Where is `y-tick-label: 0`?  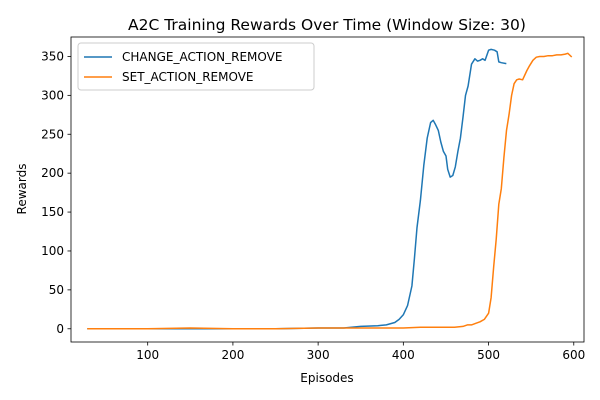 y-tick-label: 0 is located at coordinates (60, 329).